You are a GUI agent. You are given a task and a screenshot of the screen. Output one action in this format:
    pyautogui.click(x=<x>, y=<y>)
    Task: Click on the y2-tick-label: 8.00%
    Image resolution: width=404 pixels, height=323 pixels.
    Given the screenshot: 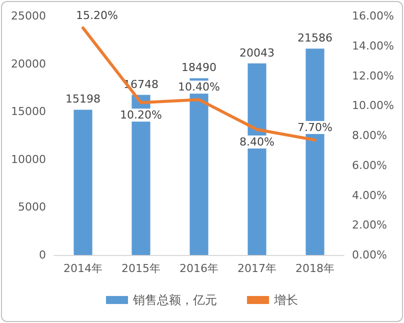 What is the action you would take?
    pyautogui.click(x=369, y=135)
    